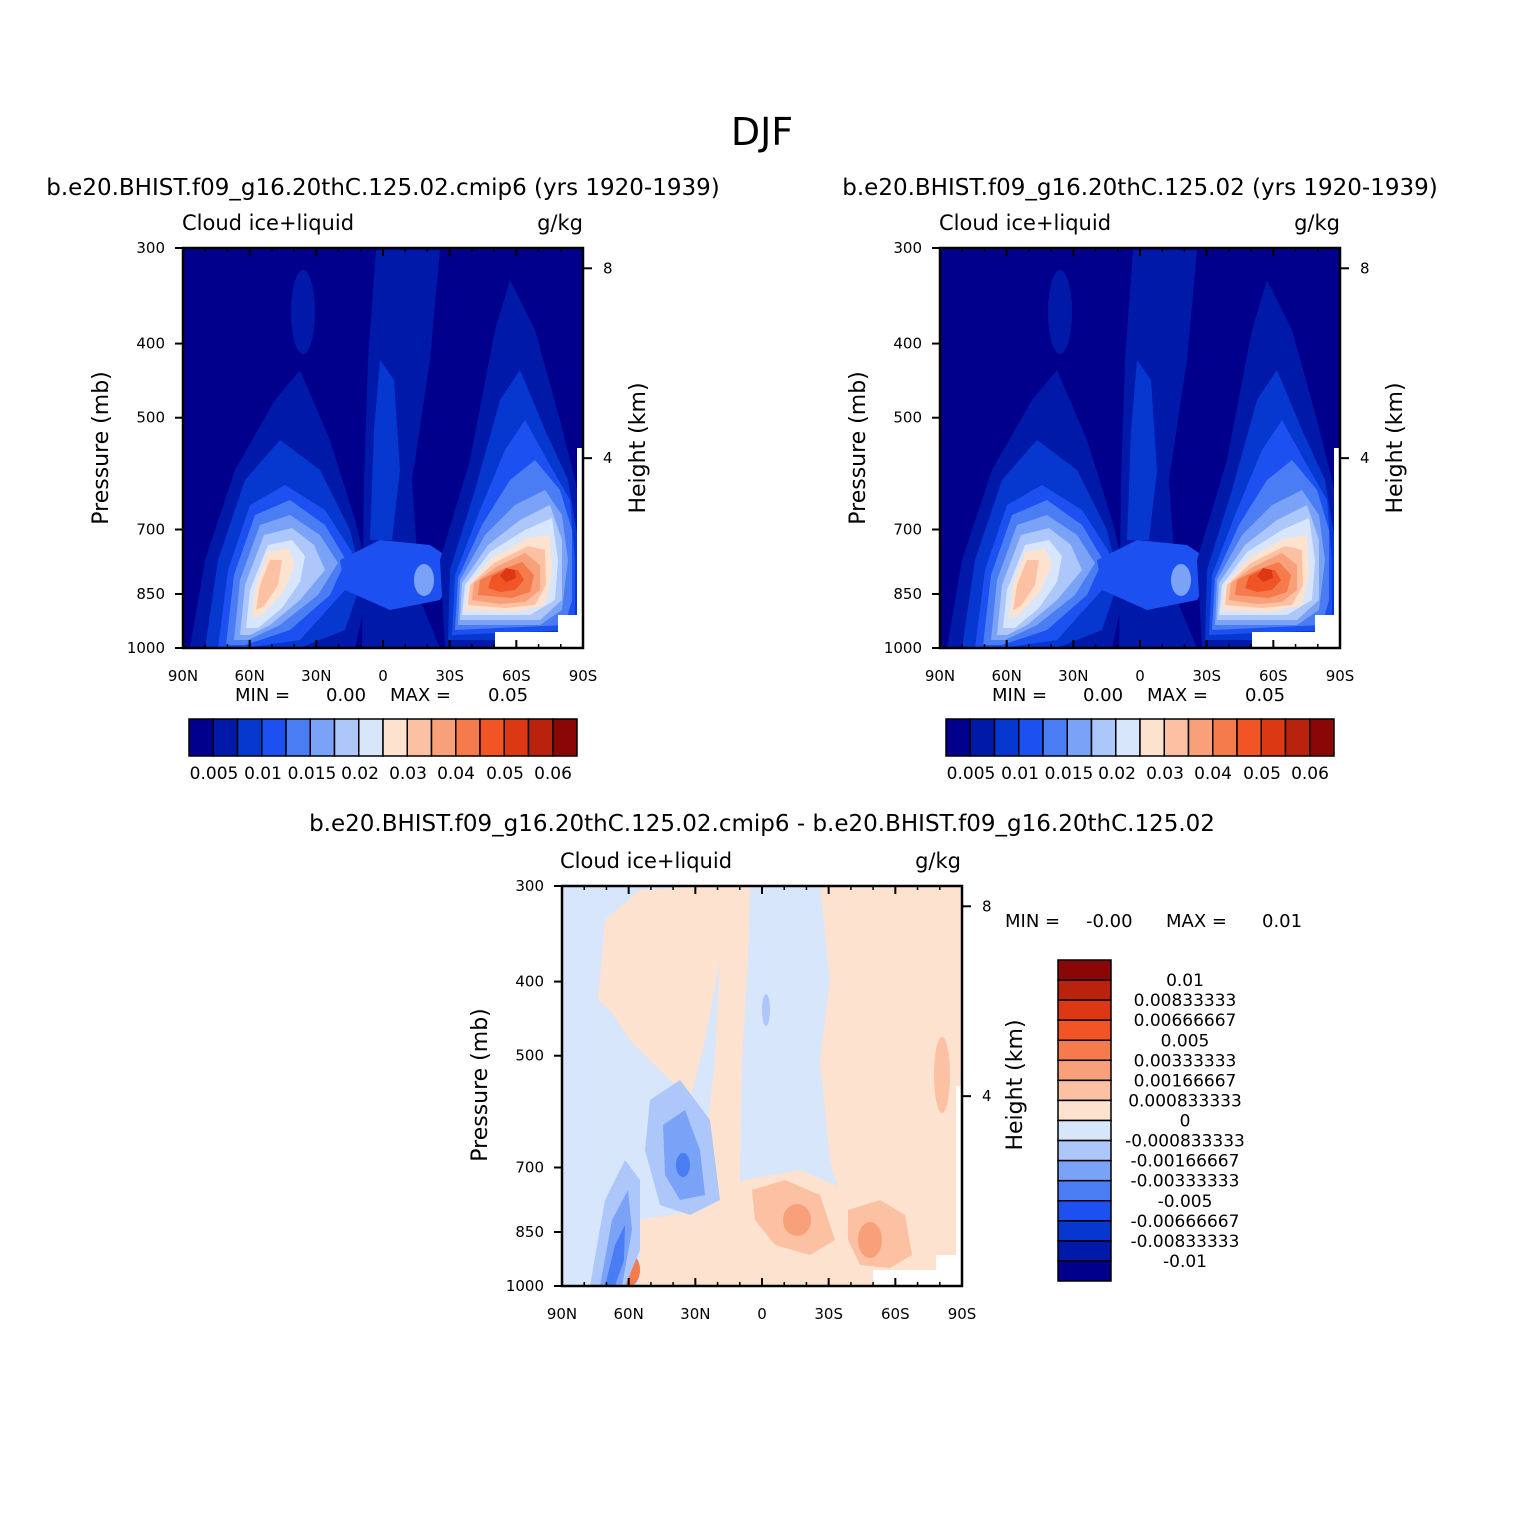 The width and height of the screenshot is (1524, 1524). Describe the element at coordinates (646, 861) in the screenshot. I see `panel-3-left-label: Cloud ice+liquid` at that location.